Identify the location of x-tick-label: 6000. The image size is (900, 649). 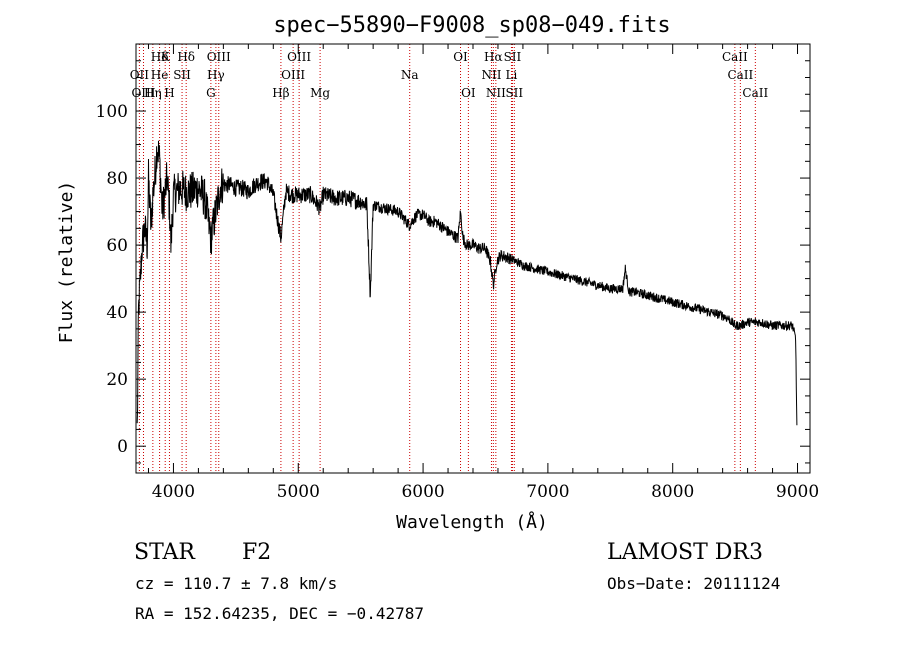
(422, 492).